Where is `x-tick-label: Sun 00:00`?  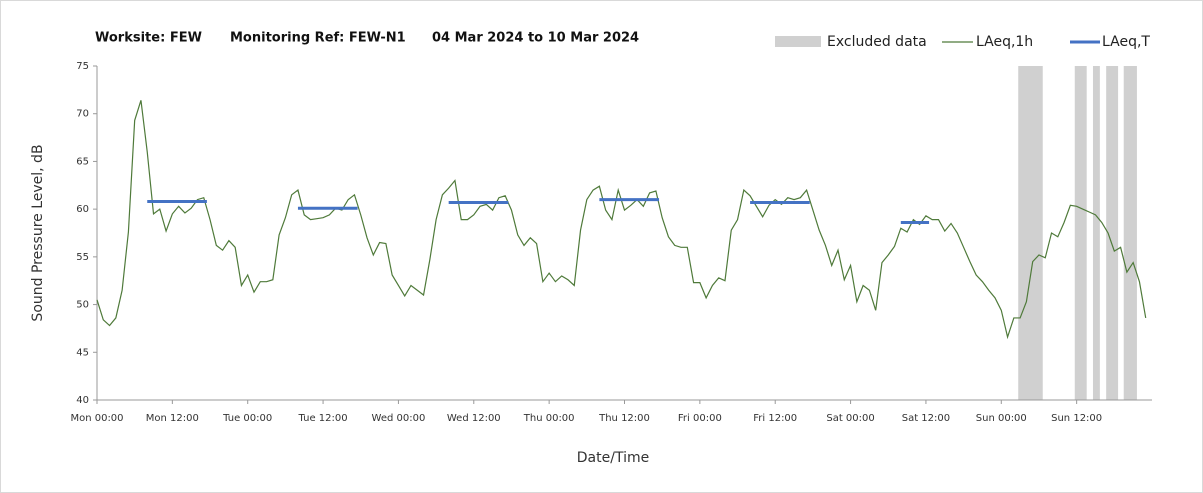 x-tick-label: Sun 00:00 is located at coordinates (1001, 418).